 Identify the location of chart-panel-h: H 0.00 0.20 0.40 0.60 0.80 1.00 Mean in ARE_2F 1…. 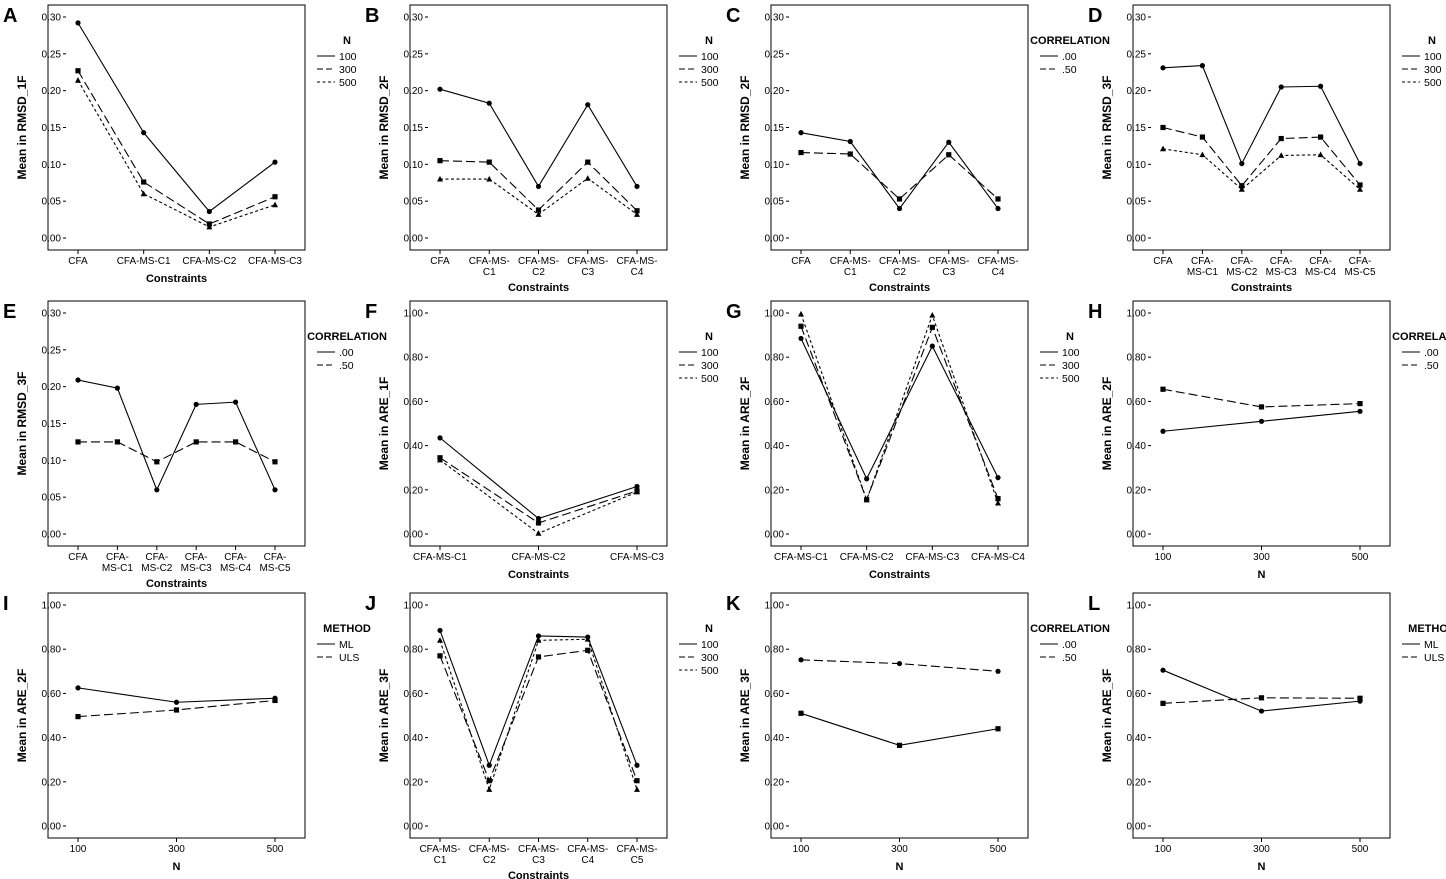
(1265, 441).